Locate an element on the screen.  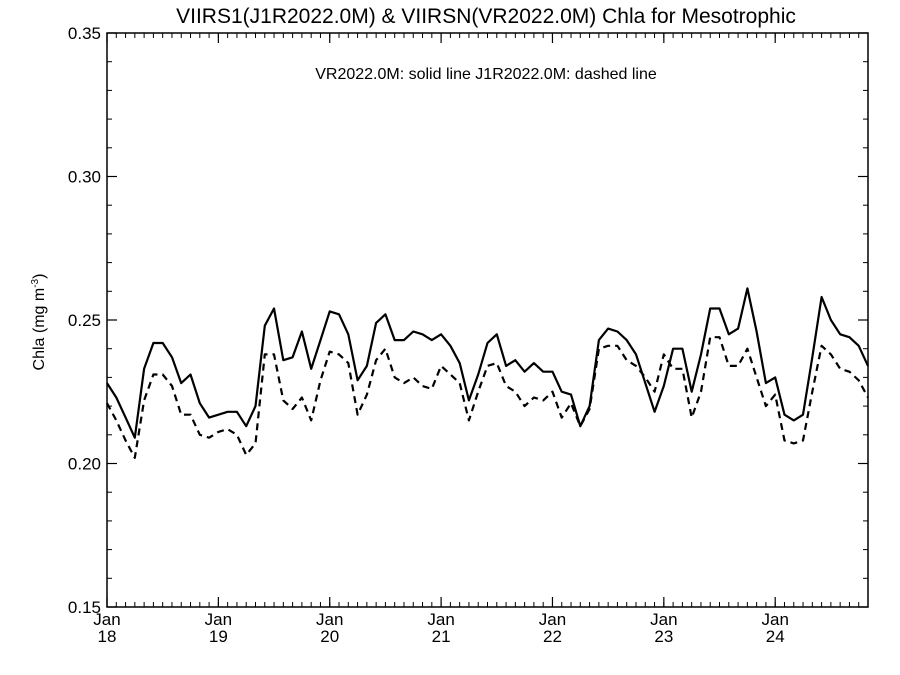
y-tick-label: 0.20 is located at coordinates (84, 464).